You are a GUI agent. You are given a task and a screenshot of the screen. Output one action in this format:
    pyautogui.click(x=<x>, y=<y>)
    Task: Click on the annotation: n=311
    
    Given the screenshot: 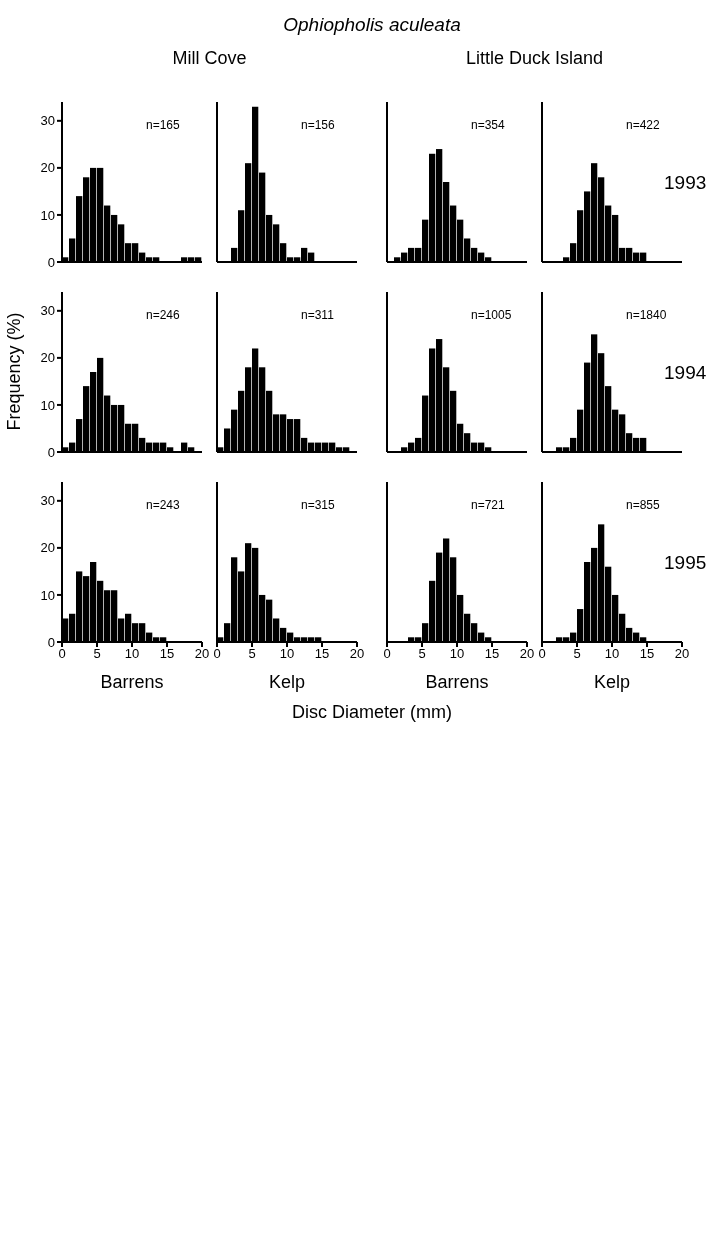 What is the action you would take?
    pyautogui.click(x=317, y=315)
    